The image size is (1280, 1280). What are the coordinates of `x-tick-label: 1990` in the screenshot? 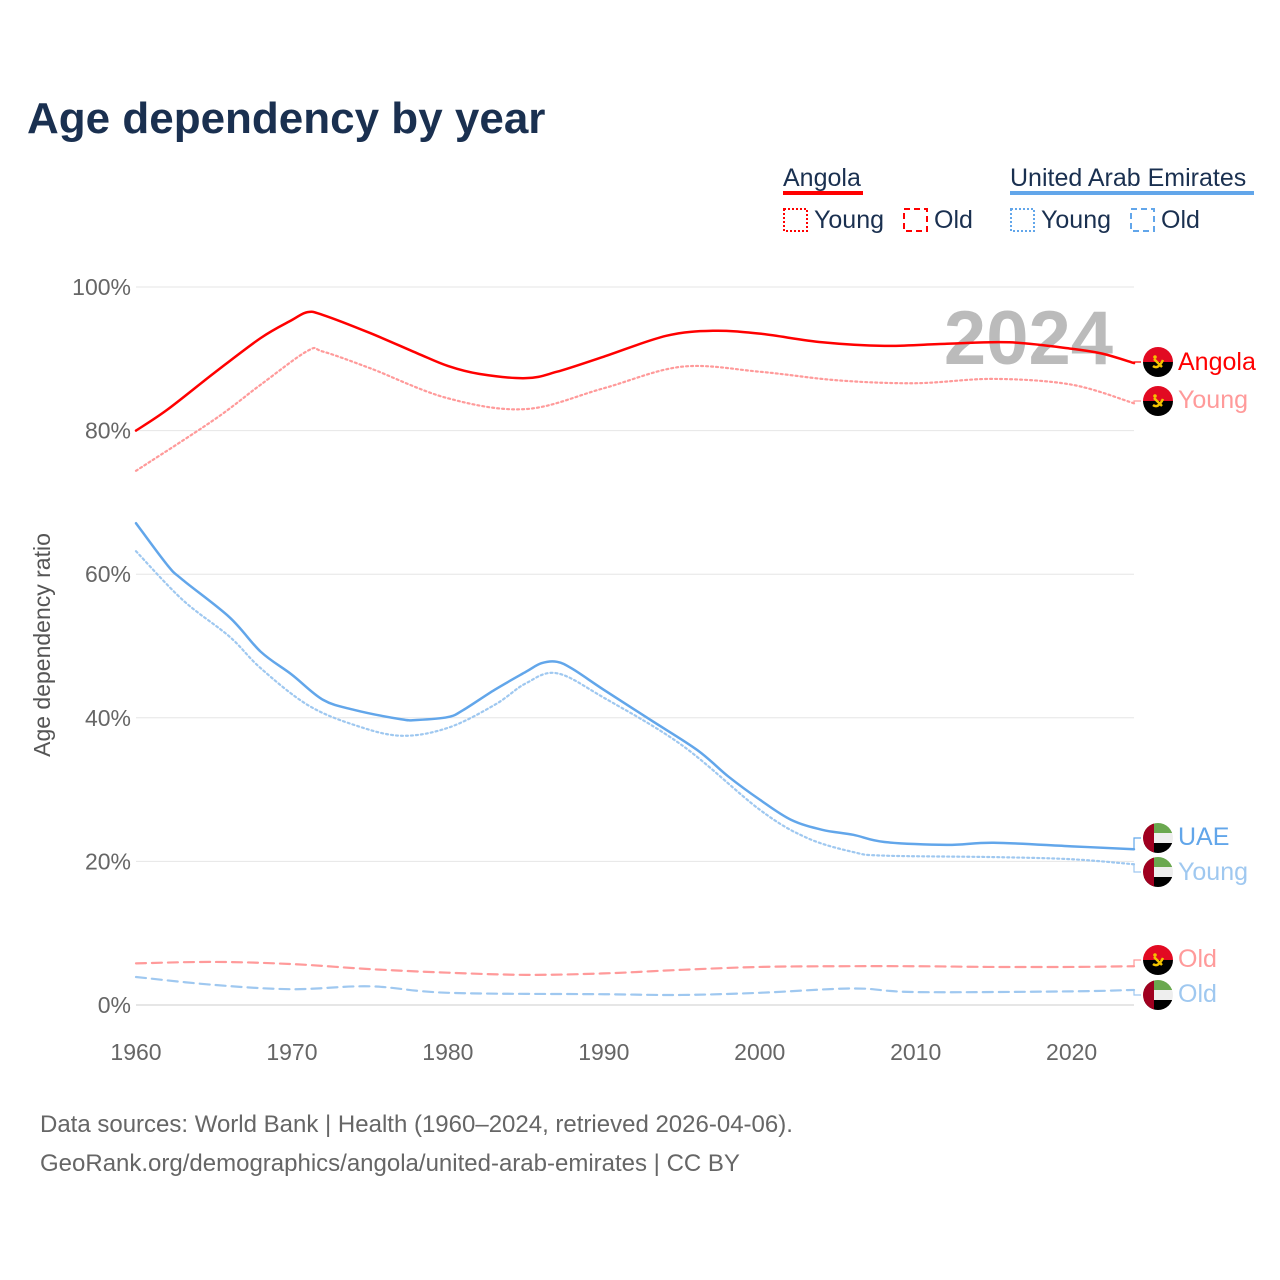 It's located at (603, 1052).